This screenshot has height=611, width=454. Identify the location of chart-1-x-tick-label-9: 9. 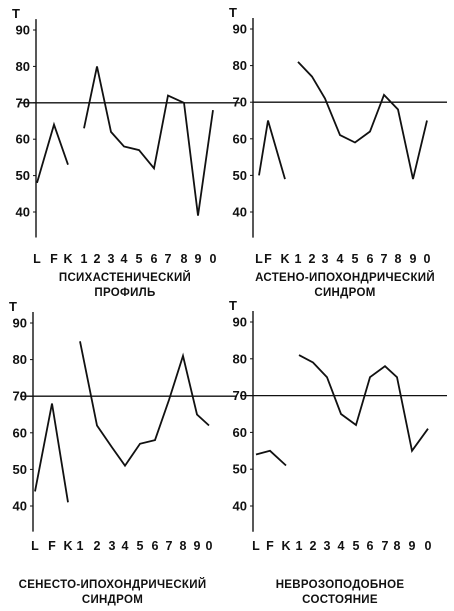
(198, 259).